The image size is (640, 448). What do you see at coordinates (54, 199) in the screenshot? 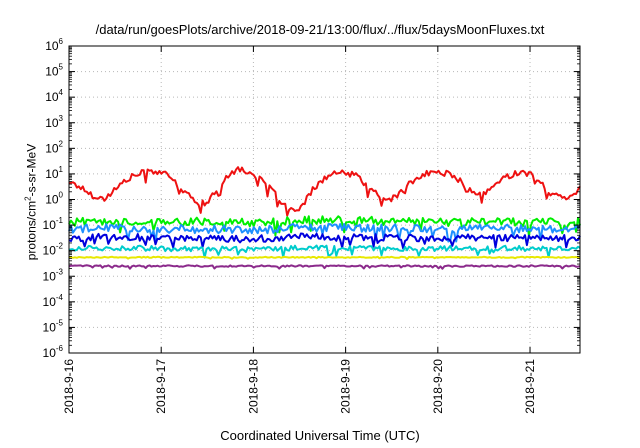
I see `y-tick-label: 10⁰` at bounding box center [54, 199].